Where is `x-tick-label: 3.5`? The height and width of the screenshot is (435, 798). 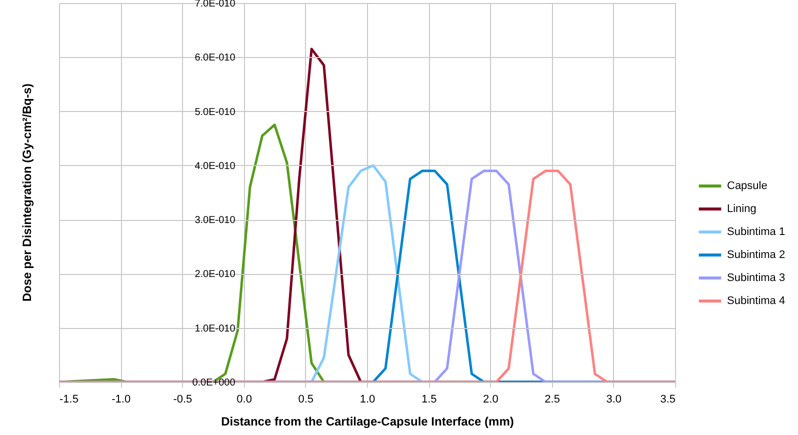
x-tick-label: 3.5 is located at coordinates (668, 400).